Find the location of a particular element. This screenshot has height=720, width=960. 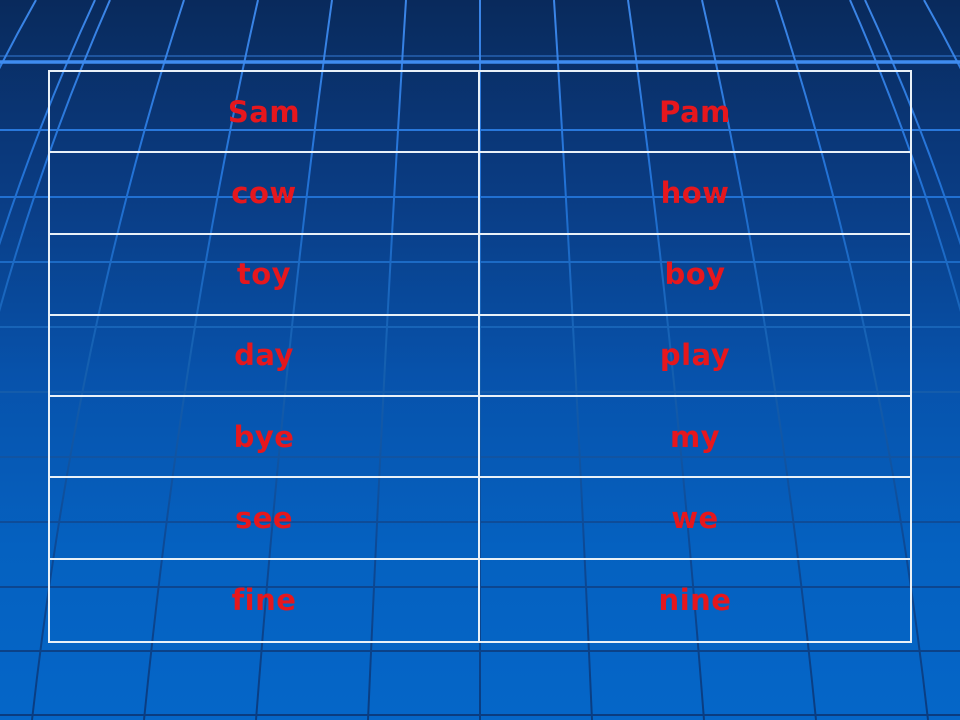

table-cell: boy is located at coordinates (695, 275).